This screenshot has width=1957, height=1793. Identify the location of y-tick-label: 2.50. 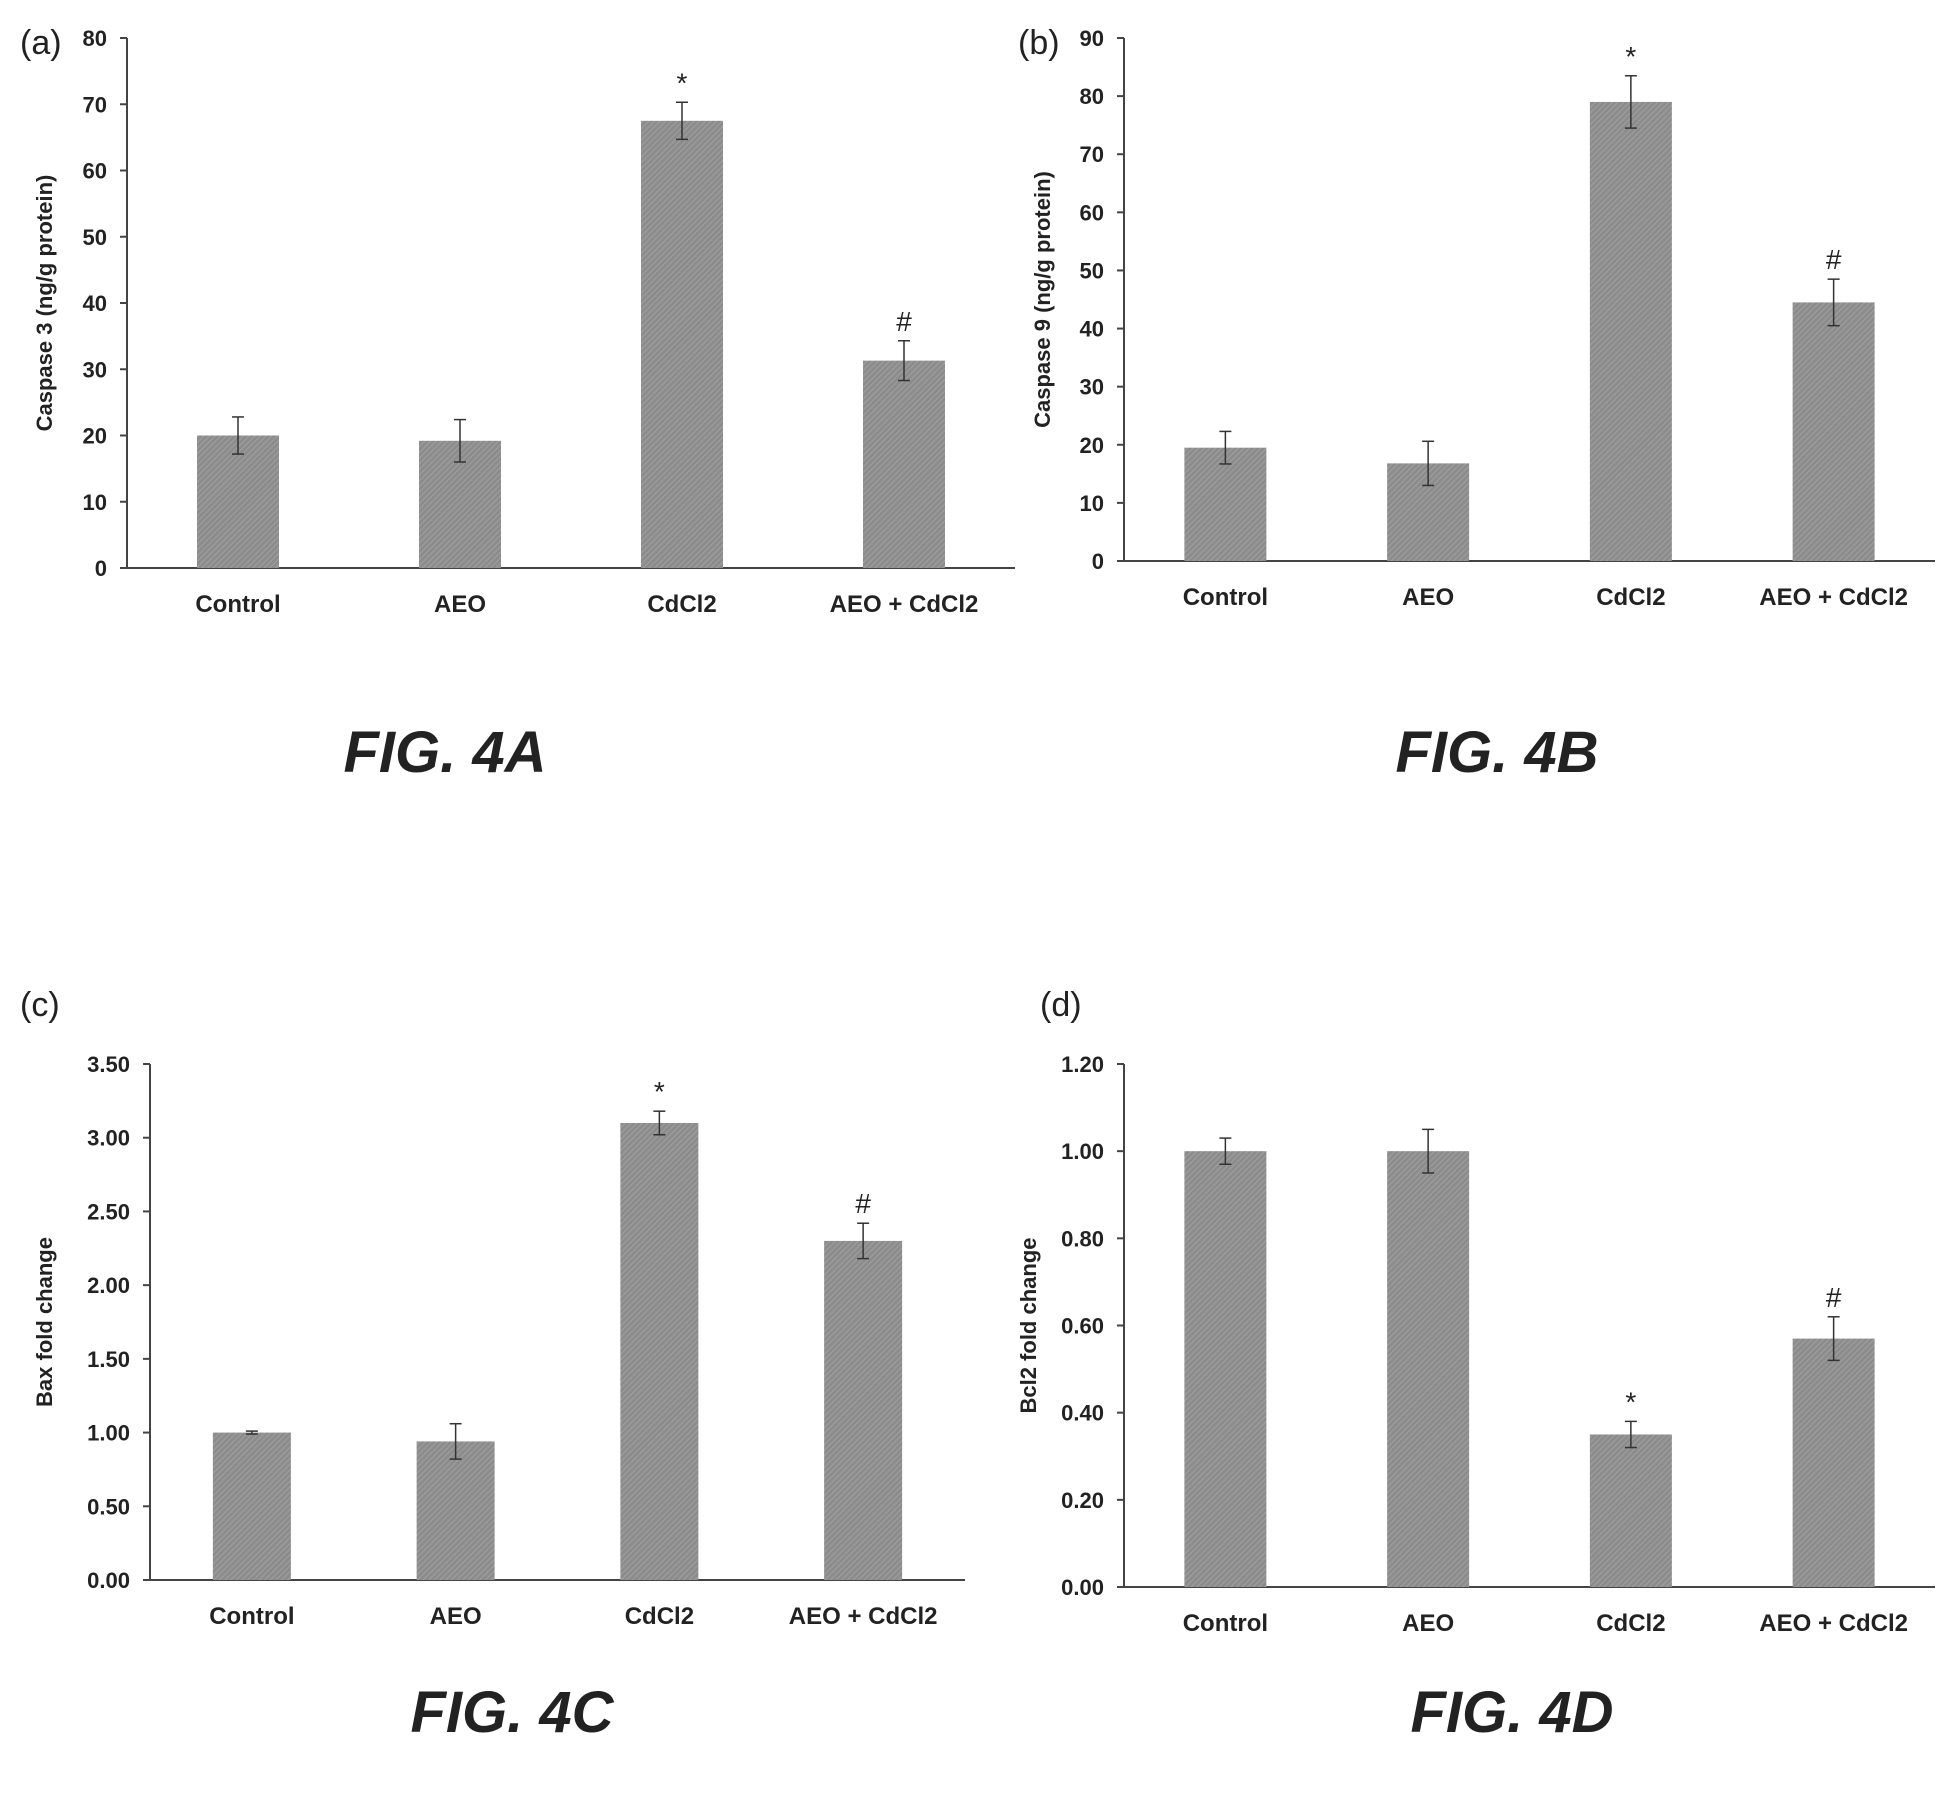
(108, 1211).